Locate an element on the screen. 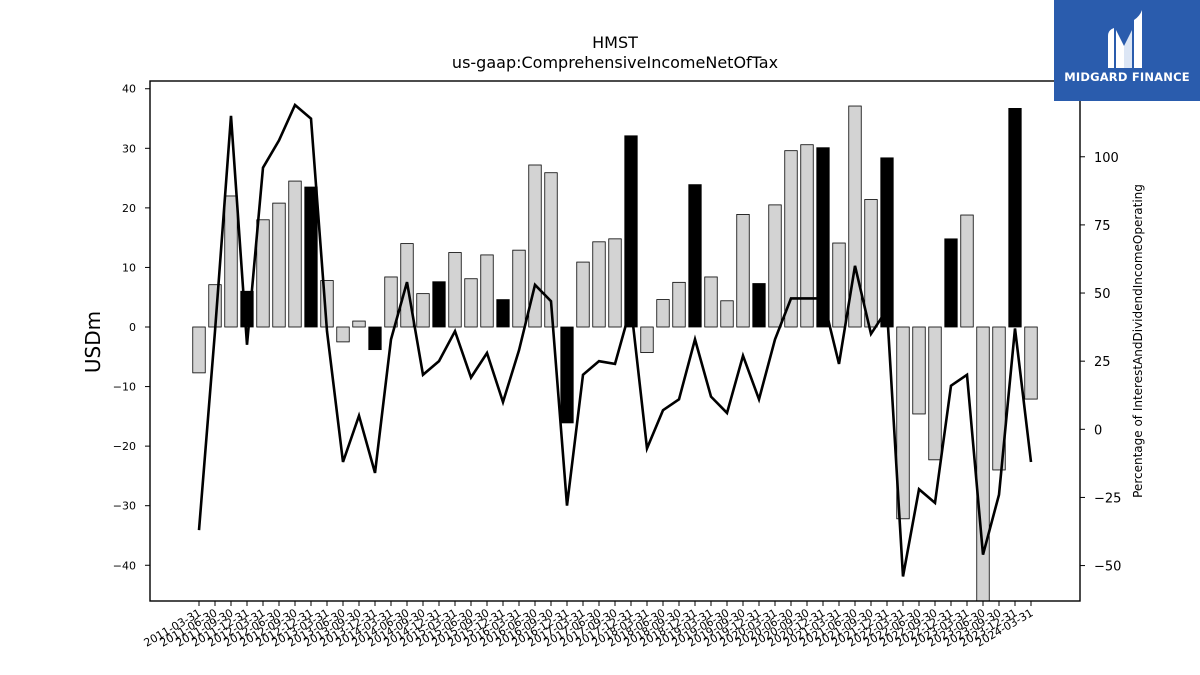 The image size is (1200, 675). y-tick-label: −40 is located at coordinates (124, 565).